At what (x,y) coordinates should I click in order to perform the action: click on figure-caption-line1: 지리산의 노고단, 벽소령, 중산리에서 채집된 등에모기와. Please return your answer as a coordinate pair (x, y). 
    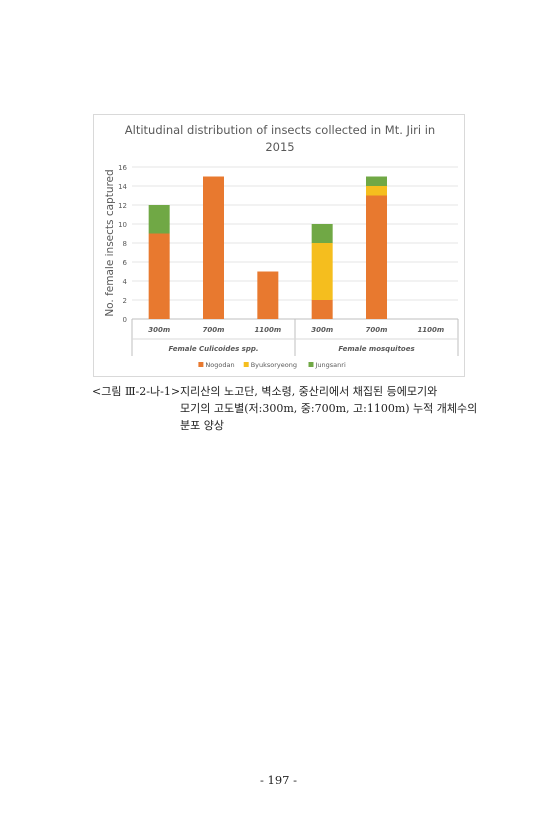
    Looking at the image, I should click on (309, 391).